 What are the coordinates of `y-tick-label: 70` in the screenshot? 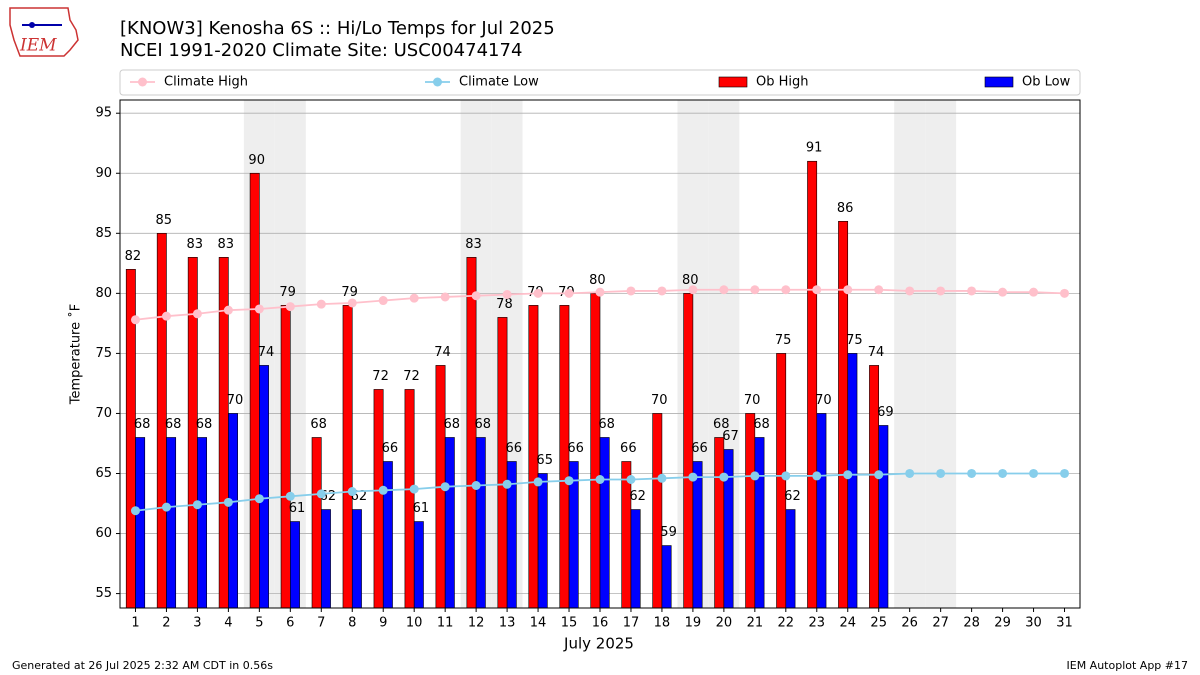 It's located at (103, 413).